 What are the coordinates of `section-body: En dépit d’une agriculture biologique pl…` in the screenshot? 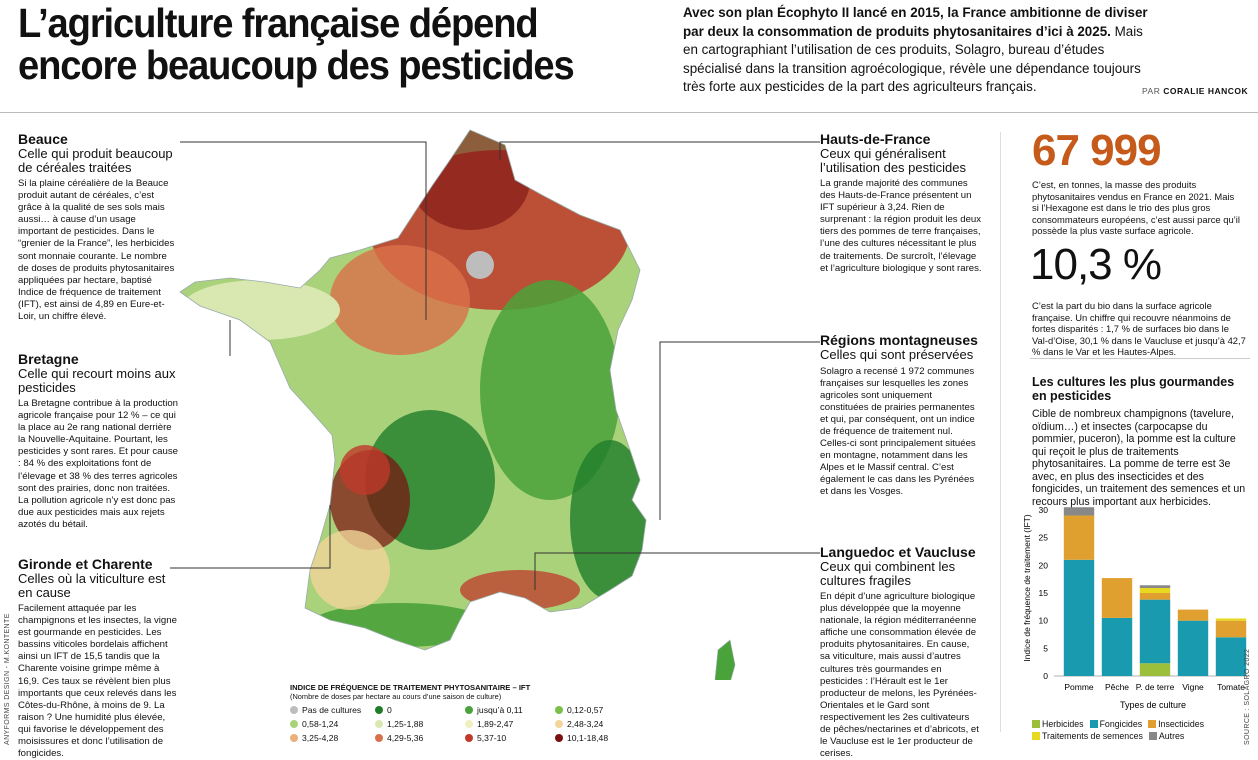 It's located at (901, 675).